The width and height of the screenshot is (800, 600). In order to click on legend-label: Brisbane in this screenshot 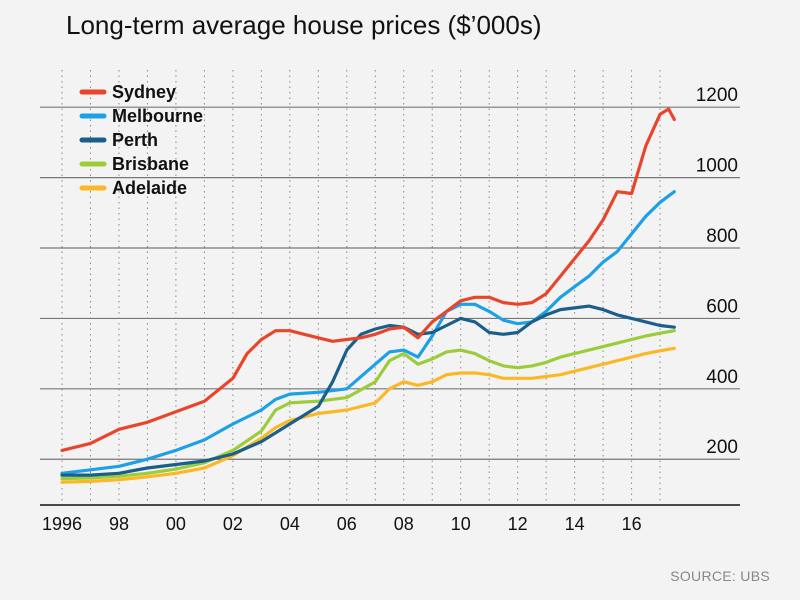, I will do `click(150, 164)`.